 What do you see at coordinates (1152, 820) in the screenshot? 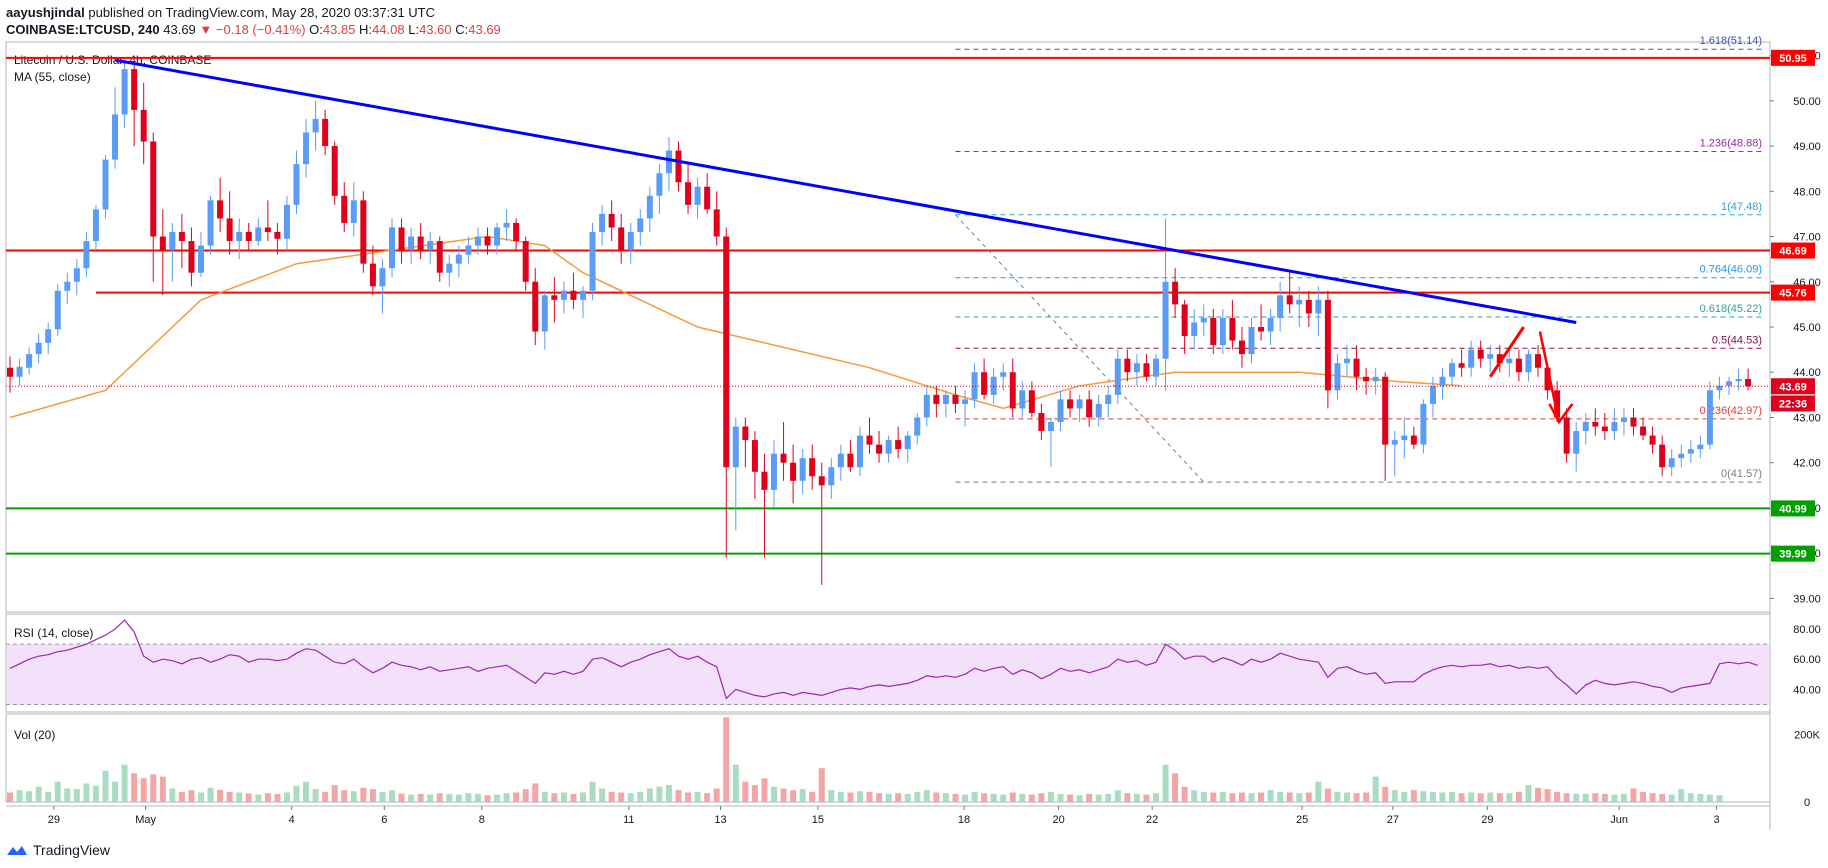
I see `time-tick-label: 22` at bounding box center [1152, 820].